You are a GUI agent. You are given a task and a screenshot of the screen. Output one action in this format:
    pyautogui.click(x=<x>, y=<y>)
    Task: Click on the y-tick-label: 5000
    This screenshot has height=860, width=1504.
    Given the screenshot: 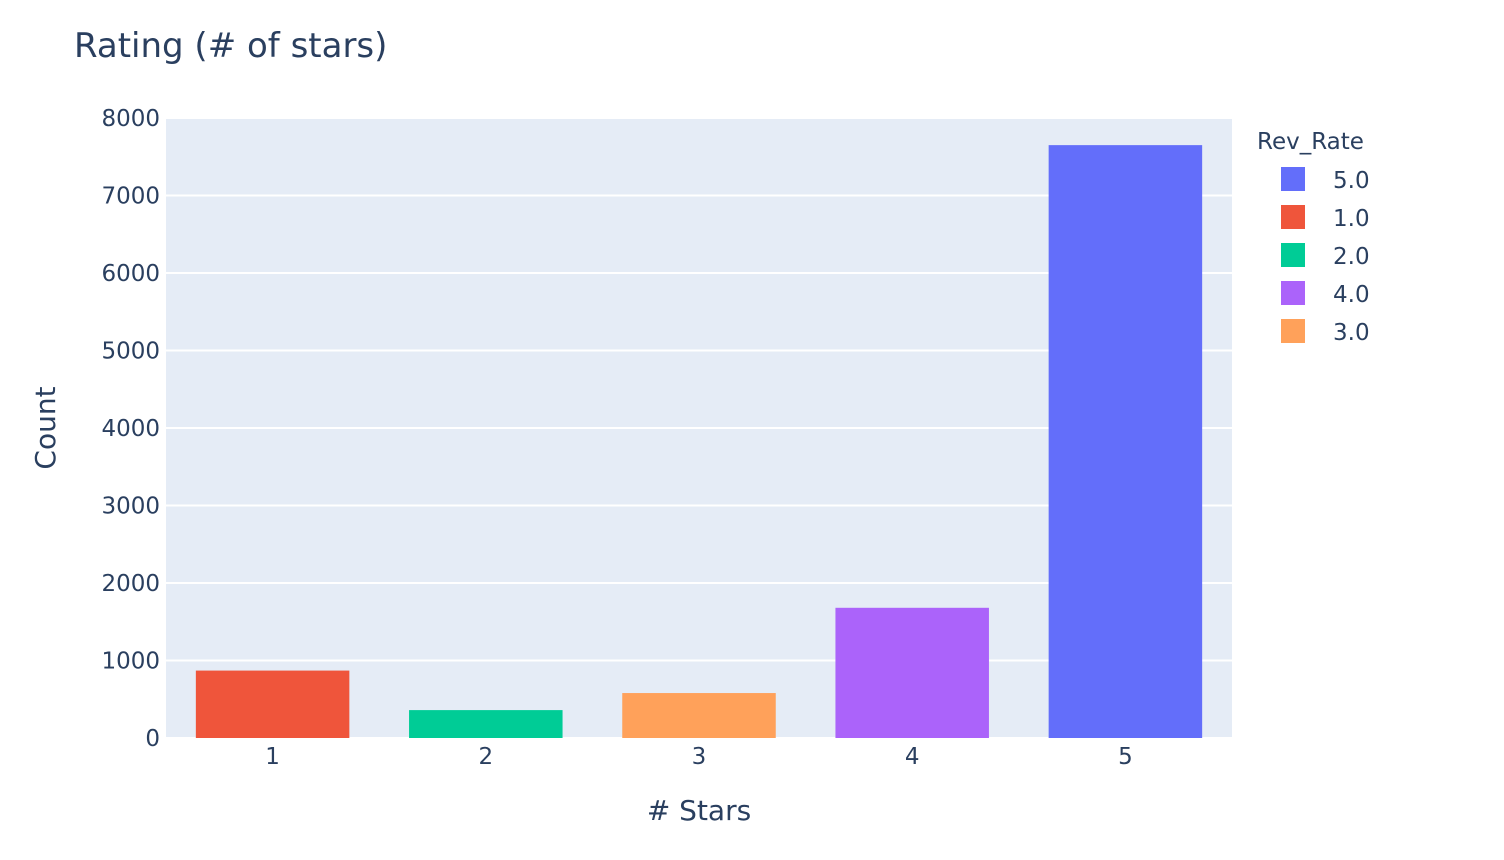 What is the action you would take?
    pyautogui.click(x=130, y=352)
    